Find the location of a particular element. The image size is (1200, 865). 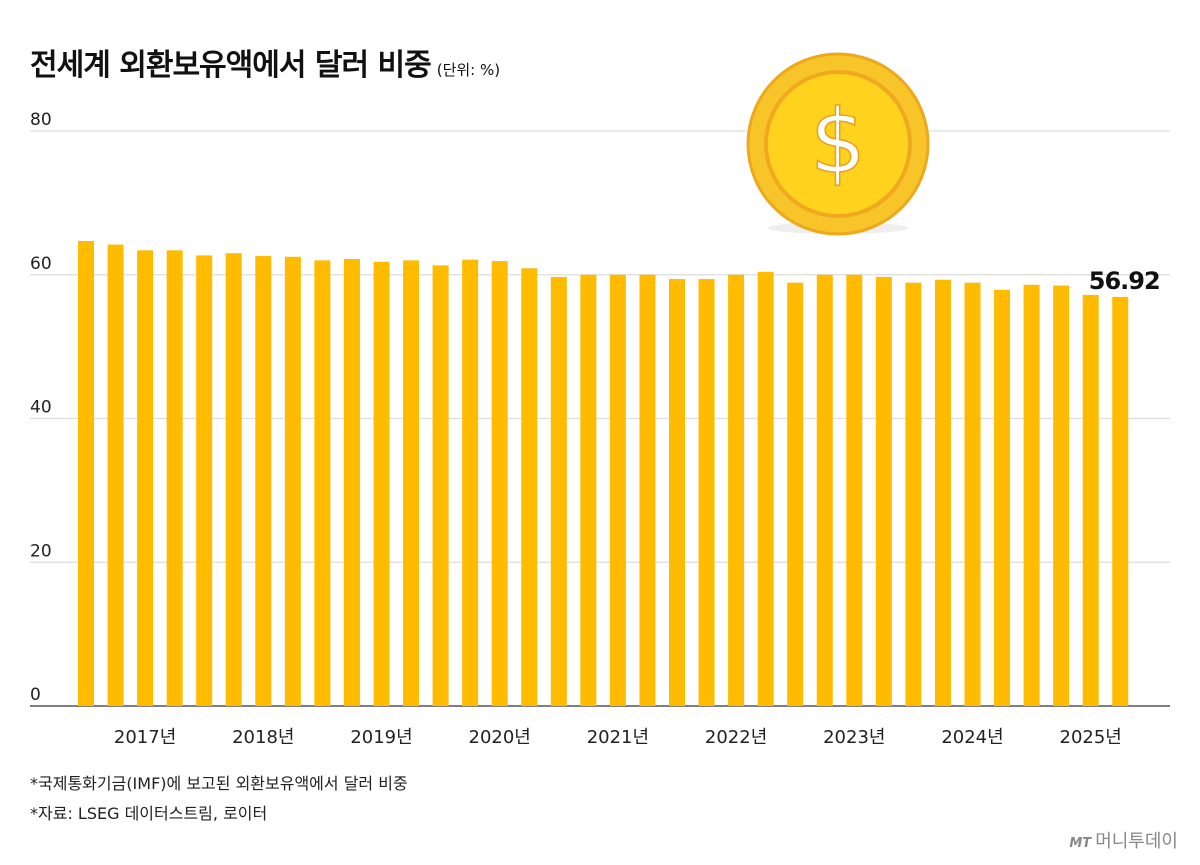

footnote-imf: *국제통화기금(IMF)에 보고된 외환보유액에서 달러 비중 is located at coordinates (219, 783).